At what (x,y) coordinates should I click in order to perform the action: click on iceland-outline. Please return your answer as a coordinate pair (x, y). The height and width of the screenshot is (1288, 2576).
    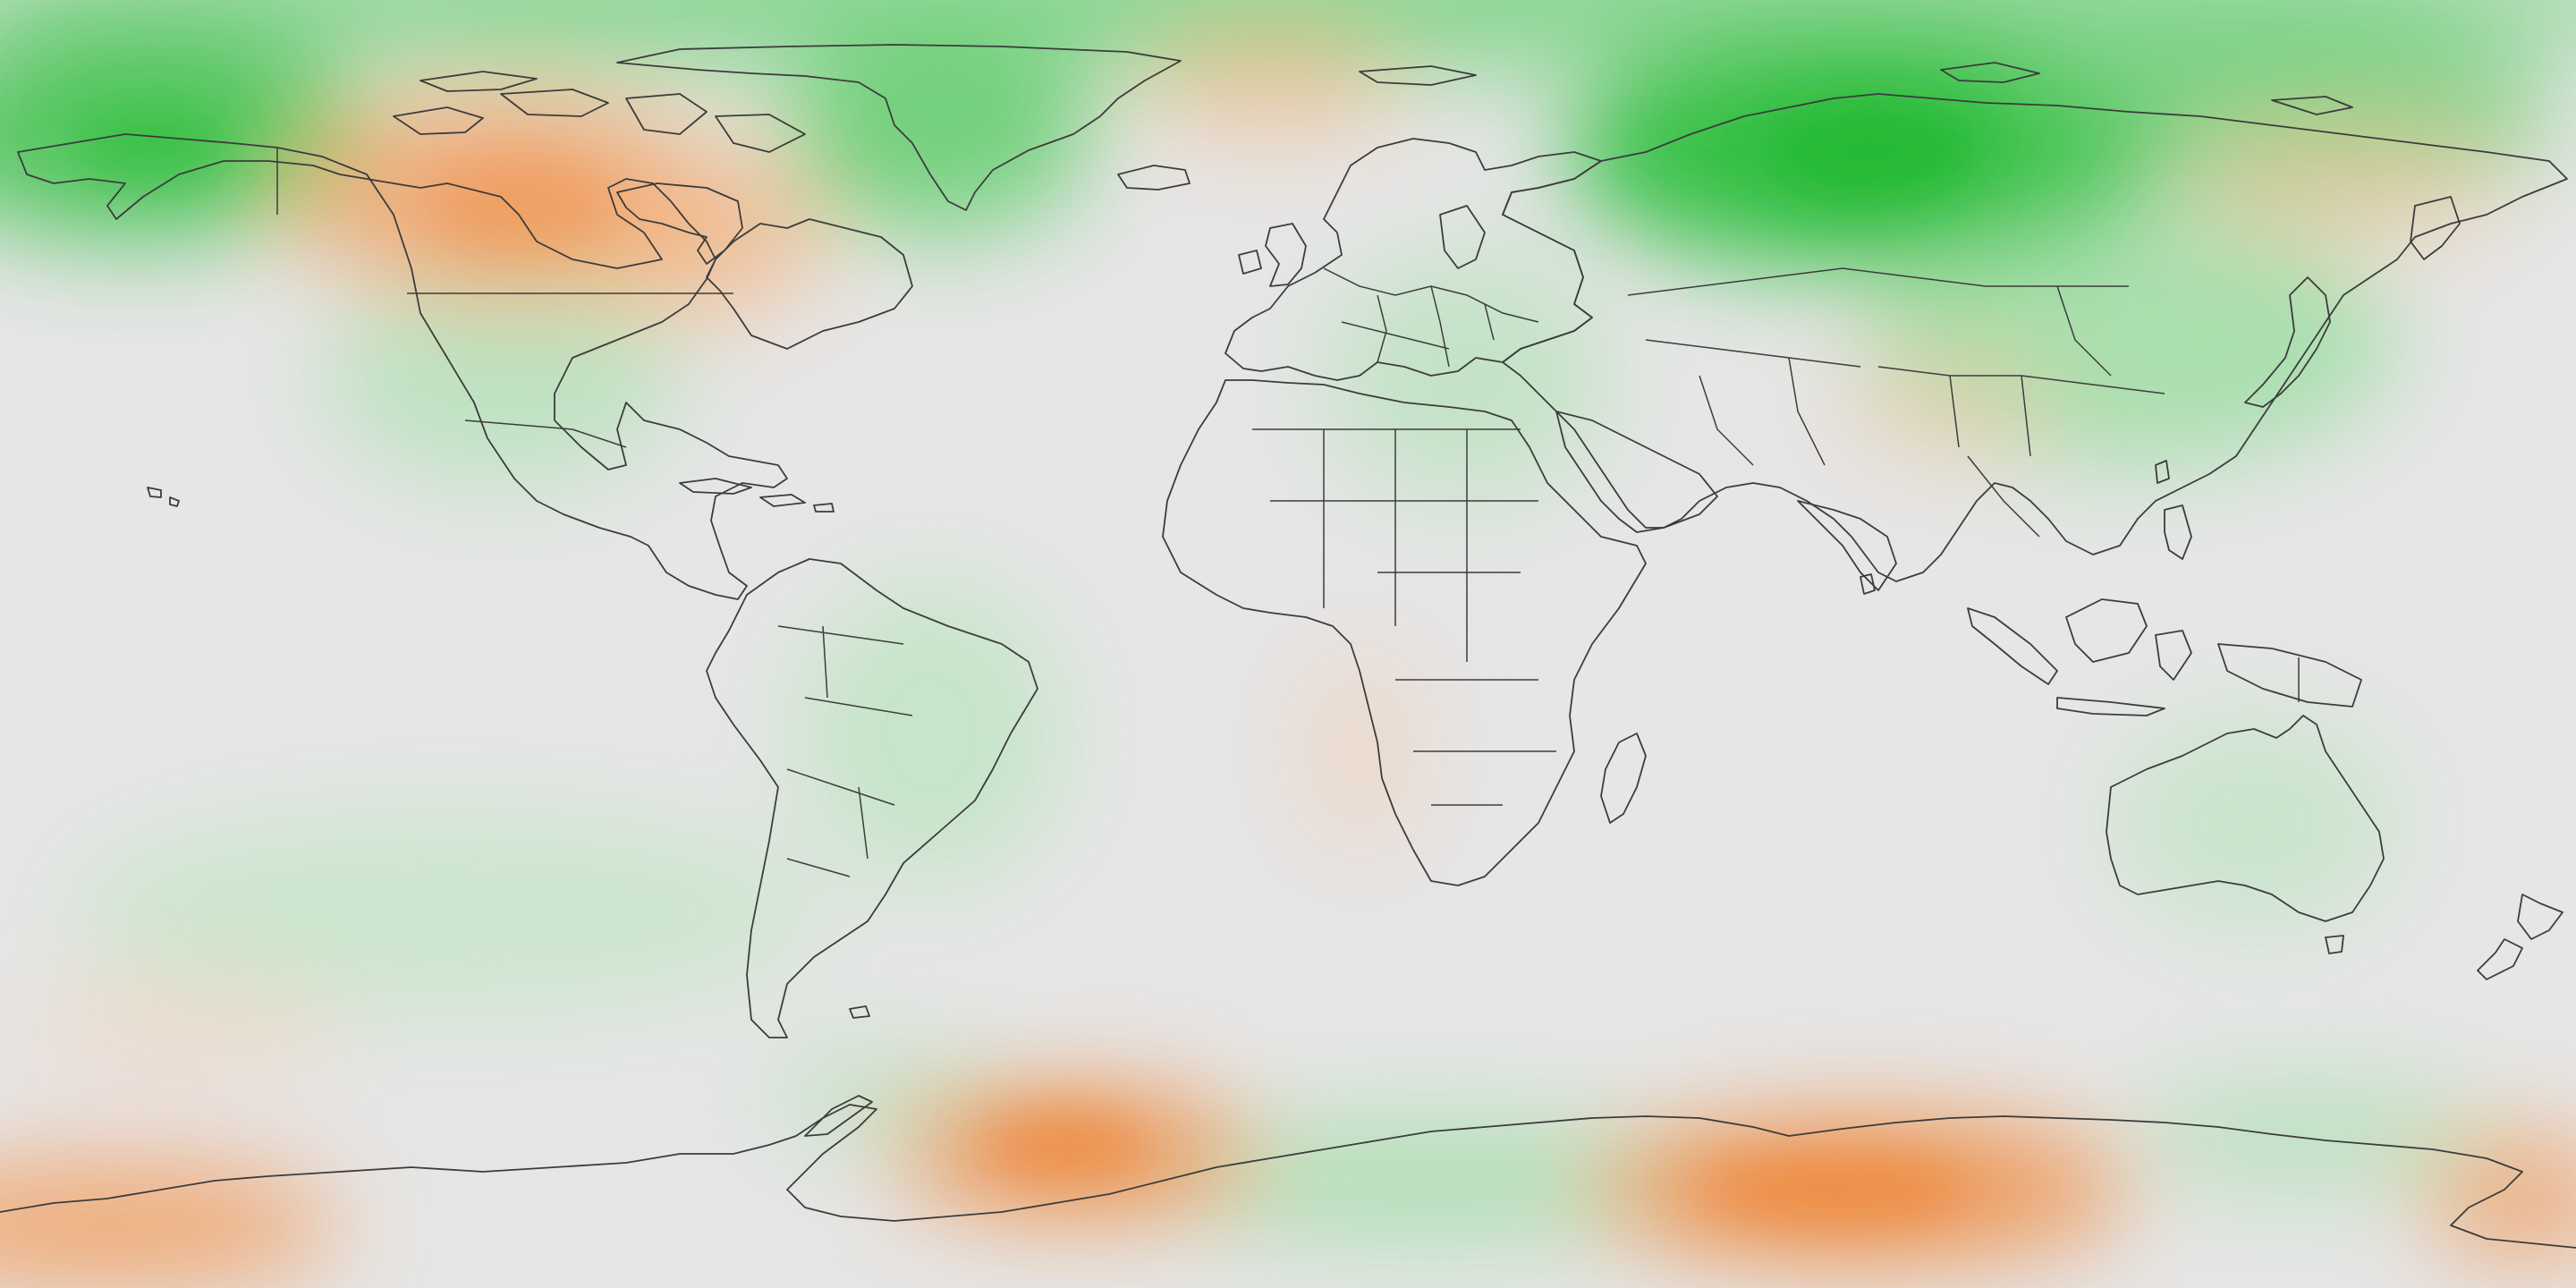
    Looking at the image, I should click on (1154, 178).